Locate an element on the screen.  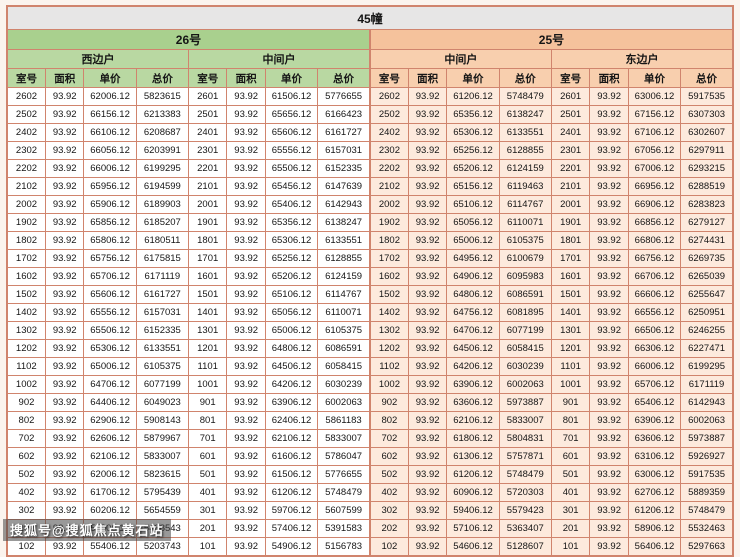
unit-price-cell: 65606.12 is located at coordinates (291, 132).